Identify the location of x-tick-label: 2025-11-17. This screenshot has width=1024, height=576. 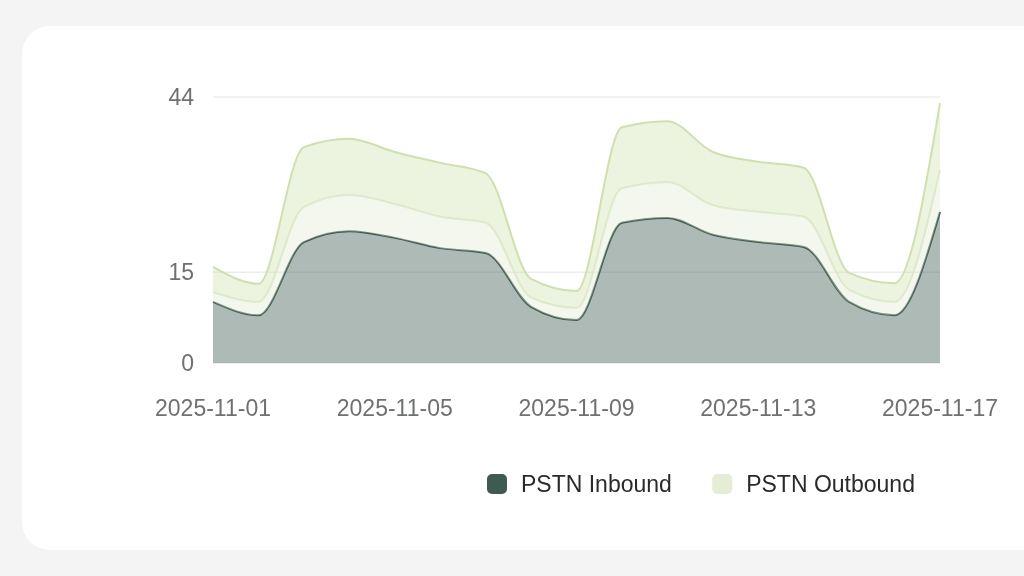
(940, 408).